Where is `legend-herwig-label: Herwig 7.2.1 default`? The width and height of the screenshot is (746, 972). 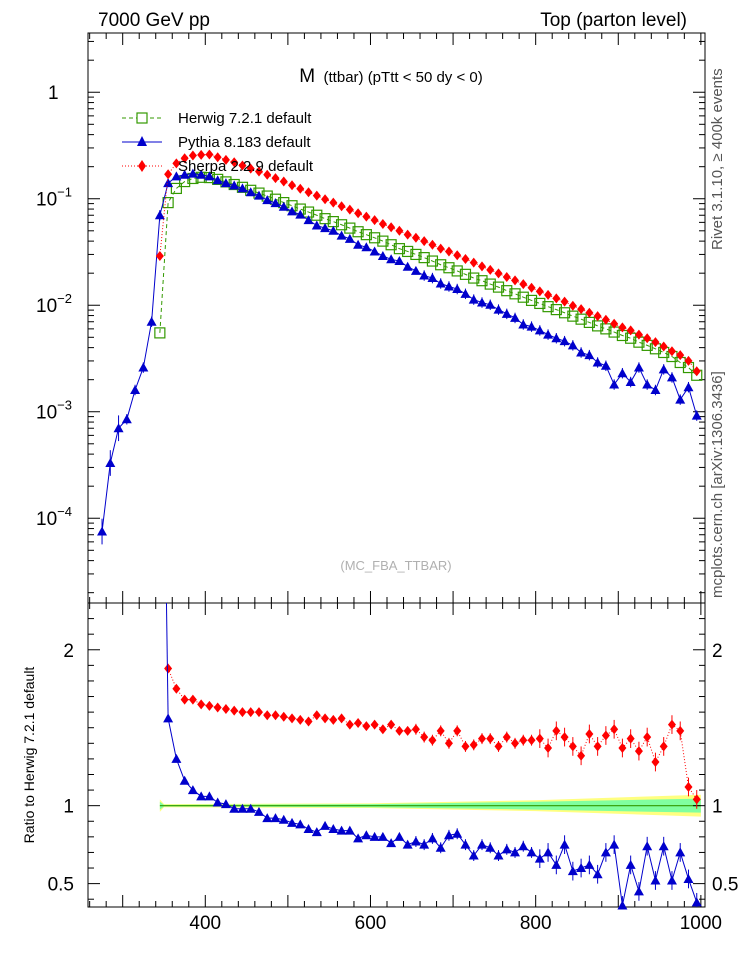 legend-herwig-label: Herwig 7.2.1 default is located at coordinates (245, 118).